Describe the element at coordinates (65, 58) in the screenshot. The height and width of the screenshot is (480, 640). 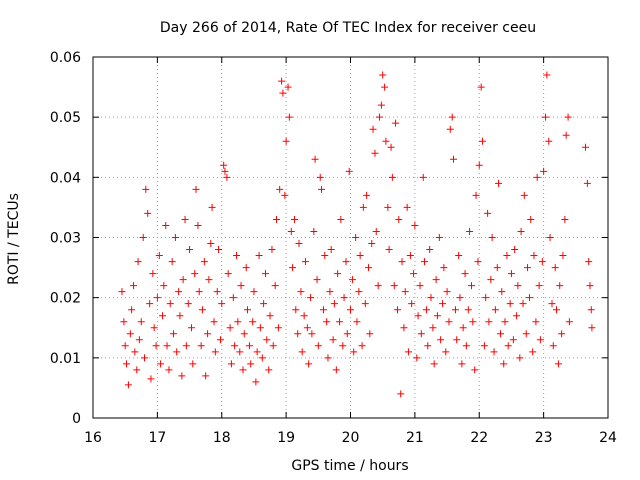
I see `y-tick-label: 0.06` at that location.